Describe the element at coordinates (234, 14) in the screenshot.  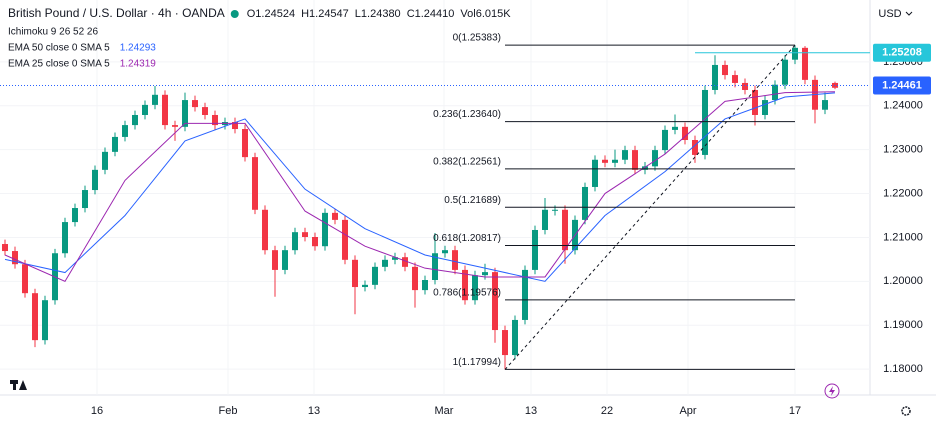
I see `status-dot` at that location.